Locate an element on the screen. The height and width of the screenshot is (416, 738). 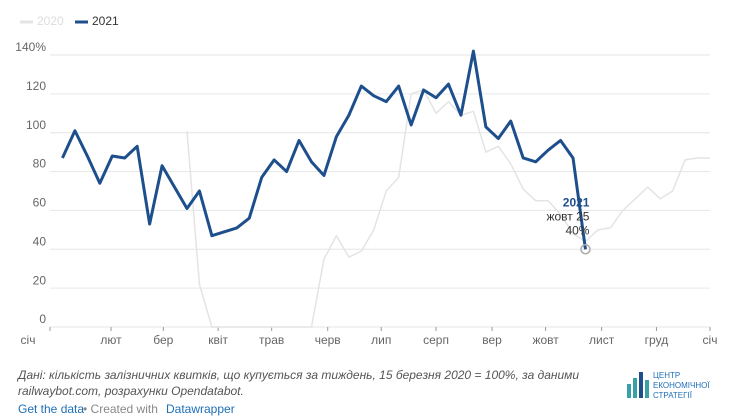
x-tick-label: лют is located at coordinates (111, 340).